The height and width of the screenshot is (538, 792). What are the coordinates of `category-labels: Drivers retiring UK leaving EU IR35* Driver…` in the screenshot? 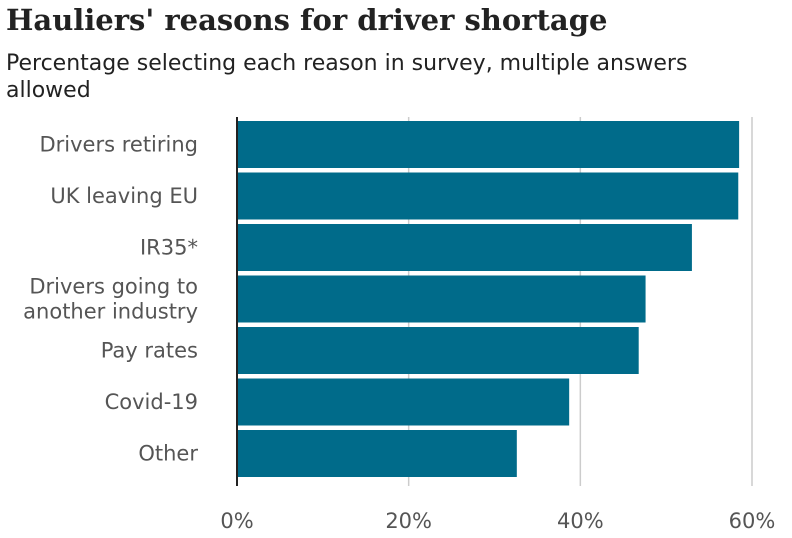 It's located at (110, 299).